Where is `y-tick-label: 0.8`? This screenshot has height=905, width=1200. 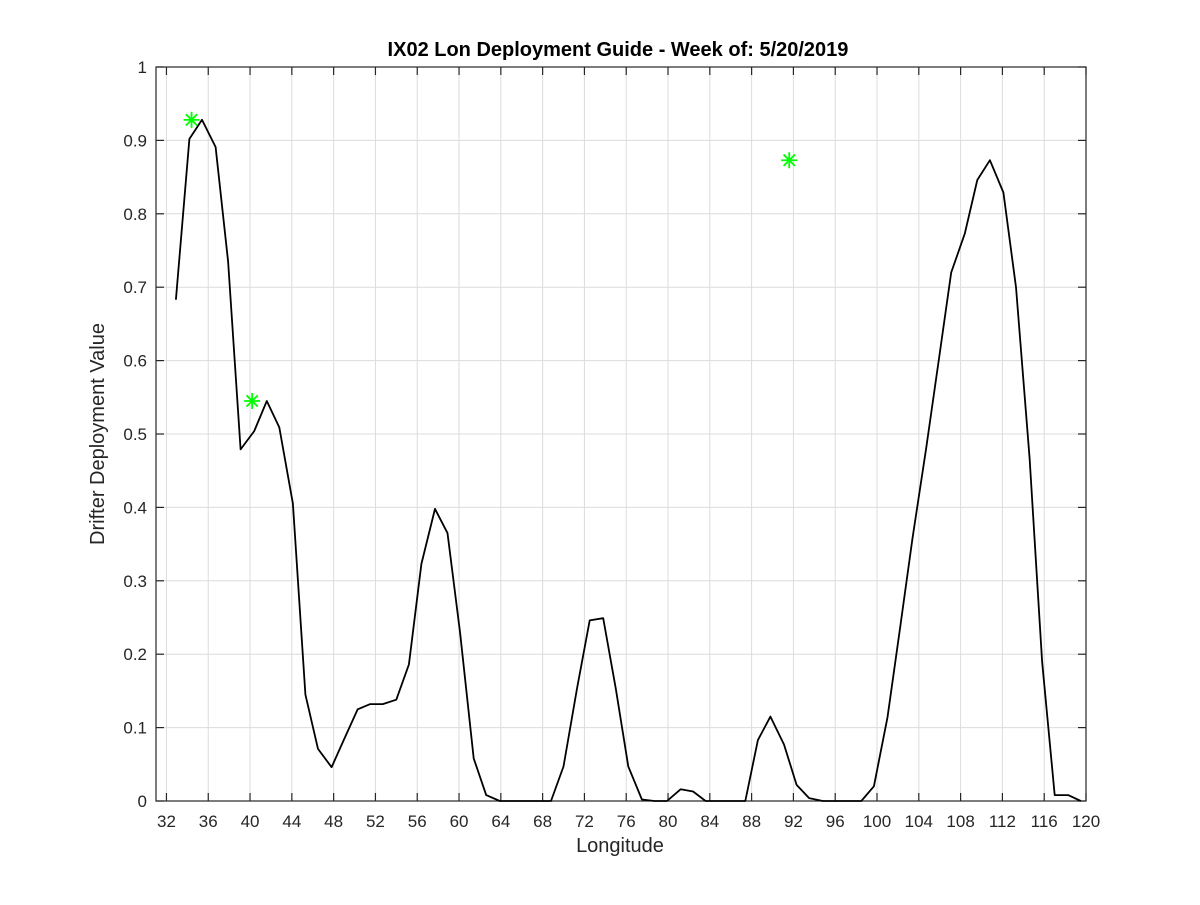 y-tick-label: 0.8 is located at coordinates (135, 214).